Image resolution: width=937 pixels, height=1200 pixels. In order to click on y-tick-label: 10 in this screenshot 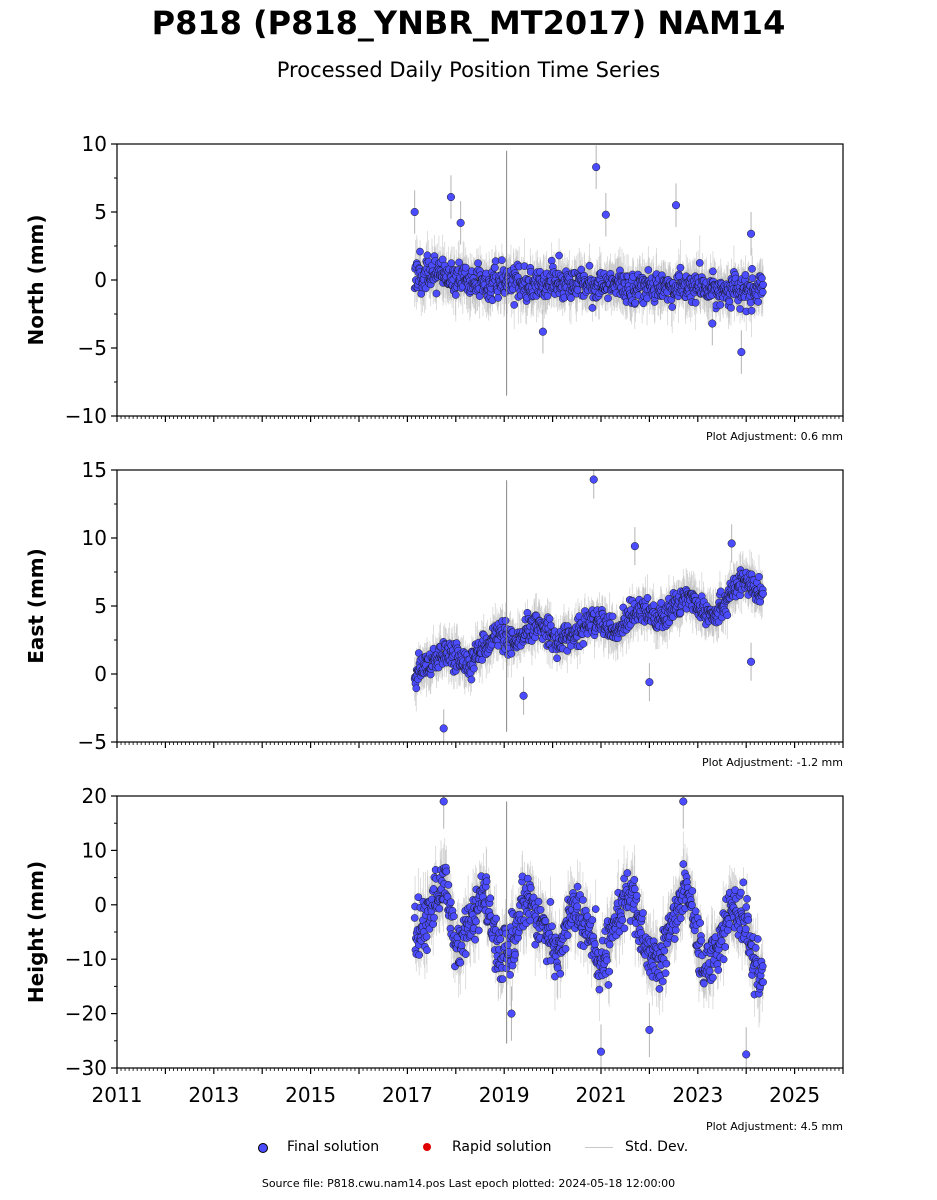, I will do `click(94, 144)`.